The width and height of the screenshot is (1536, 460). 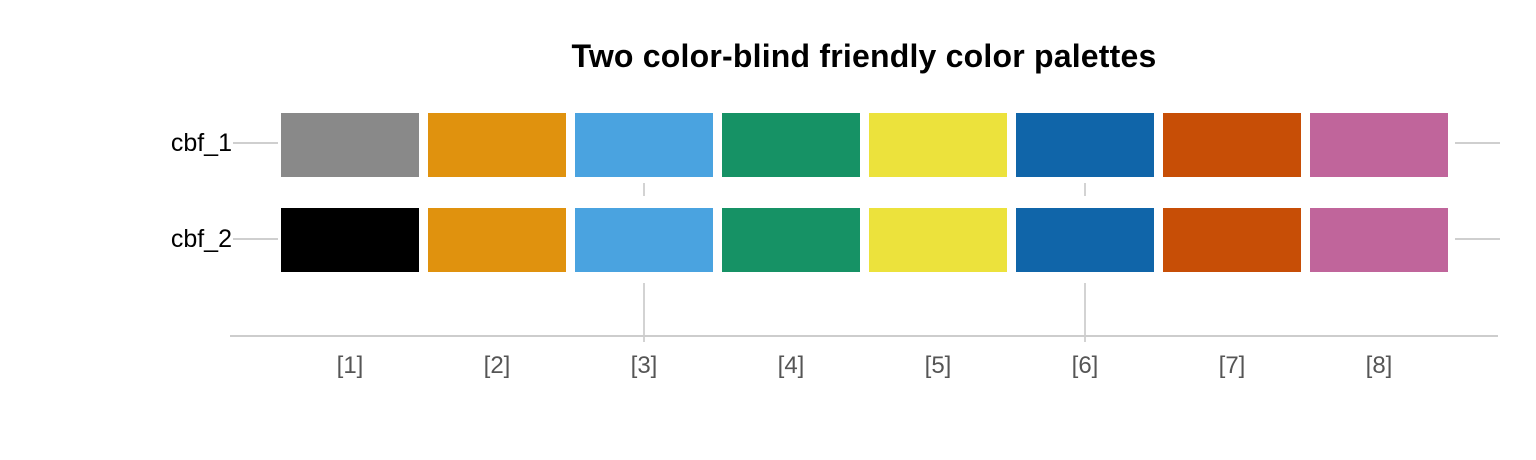 I want to click on x-tick-label-5: [5], so click(x=938, y=365).